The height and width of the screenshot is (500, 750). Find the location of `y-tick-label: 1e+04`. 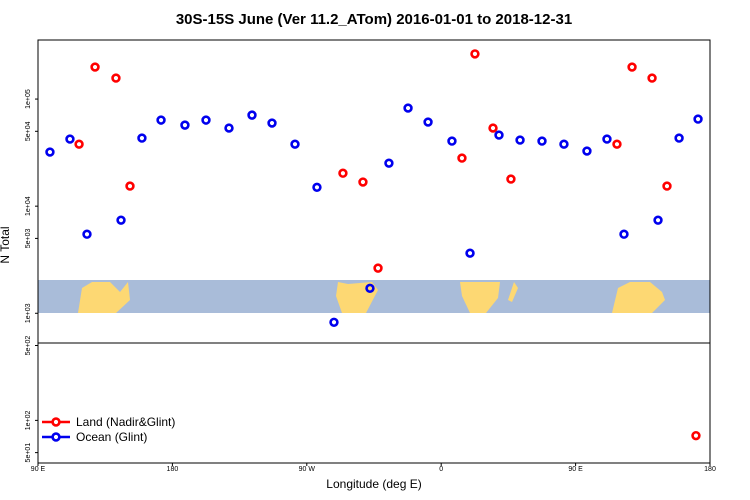

y-tick-label: 1e+04 is located at coordinates (28, 206).